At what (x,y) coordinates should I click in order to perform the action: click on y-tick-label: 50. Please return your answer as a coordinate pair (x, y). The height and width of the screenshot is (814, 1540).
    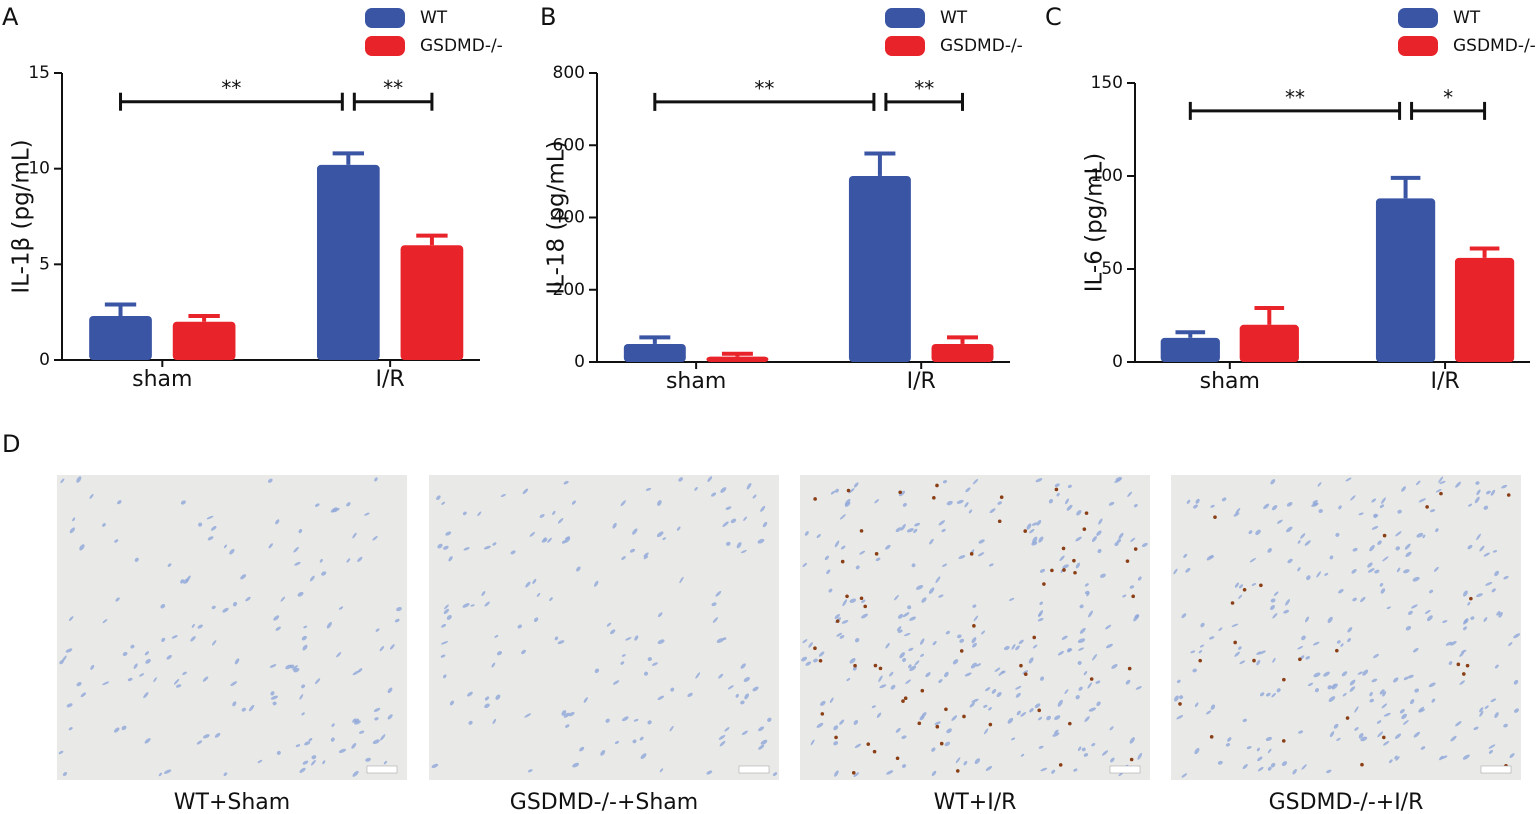
    Looking at the image, I should click on (1112, 269).